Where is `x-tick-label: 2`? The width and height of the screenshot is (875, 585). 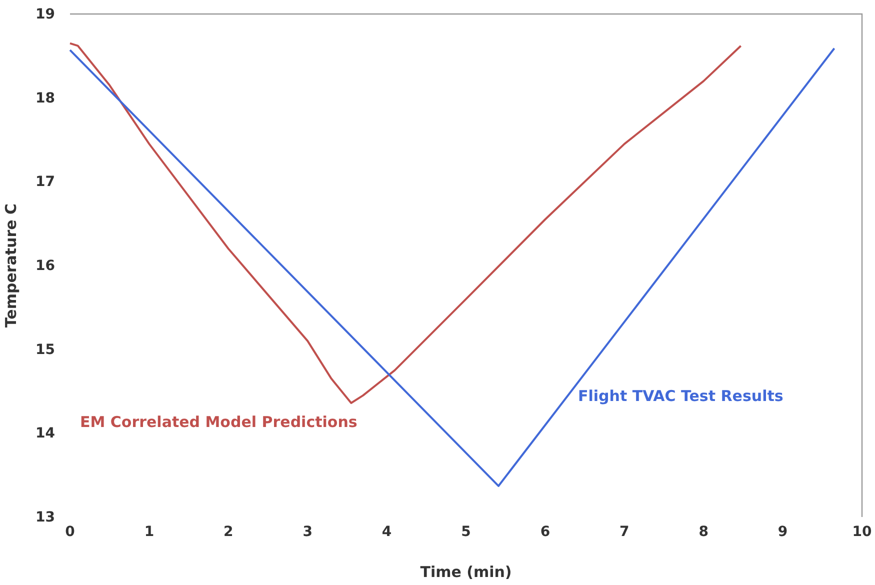 x-tick-label: 2 is located at coordinates (229, 532).